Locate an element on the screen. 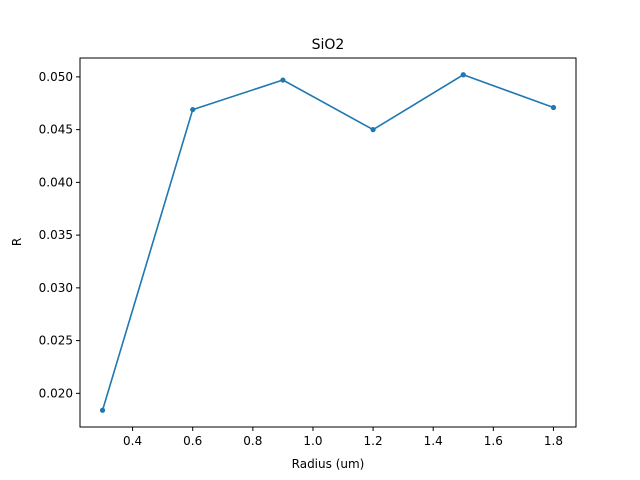  y-tick-label: 0.040 is located at coordinates (56, 182).